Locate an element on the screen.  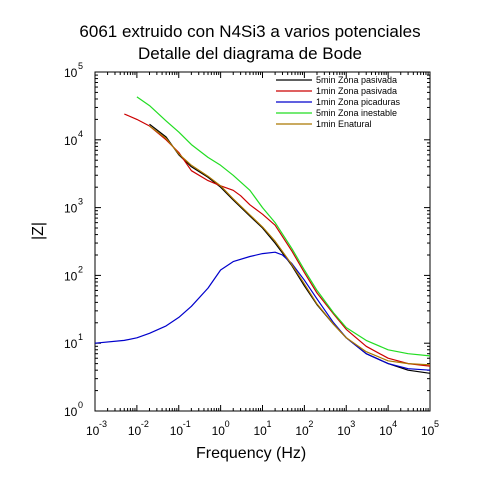
x-tick-exponent: 5 is located at coordinates (436, 424).